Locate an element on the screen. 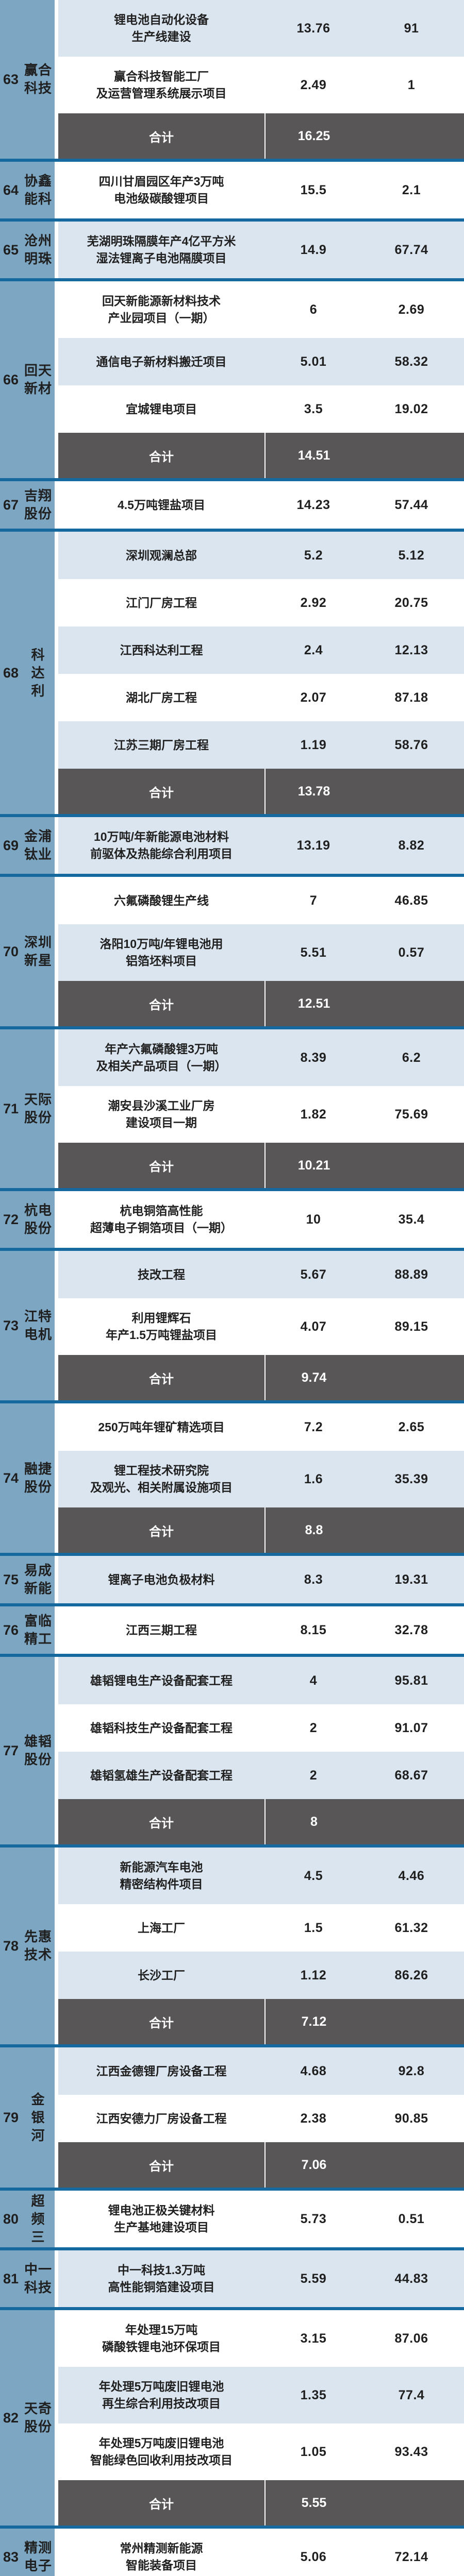 The width and height of the screenshot is (464, 2576). project-name-line: 湿法锂离子电池隔膜项目 is located at coordinates (161, 258).